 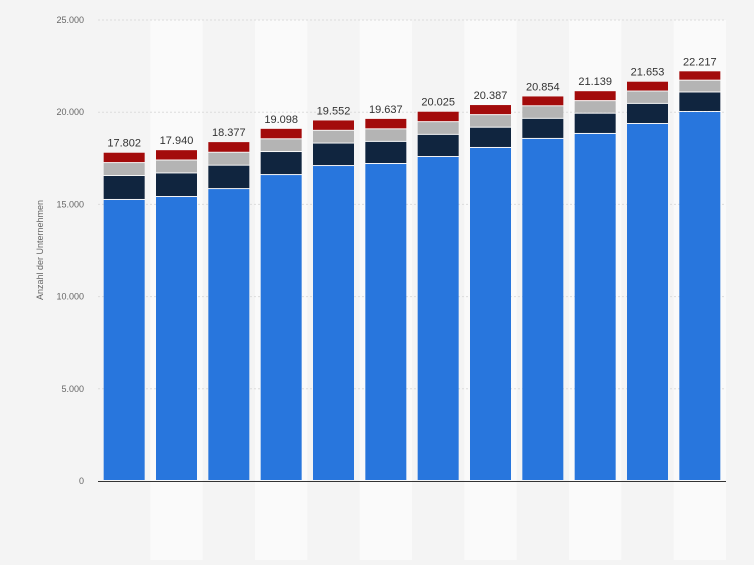 What do you see at coordinates (177, 141) in the screenshot?
I see `total-label: 17.940` at bounding box center [177, 141].